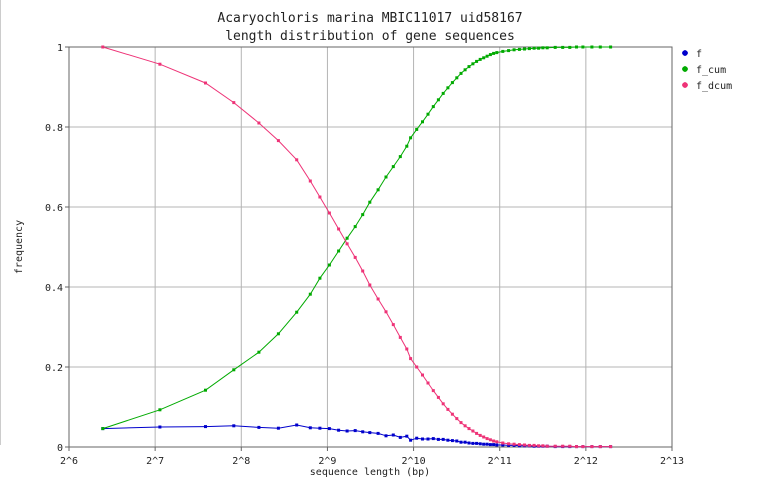  What do you see at coordinates (714, 86) in the screenshot?
I see `legend-label: f_dcum` at bounding box center [714, 86].